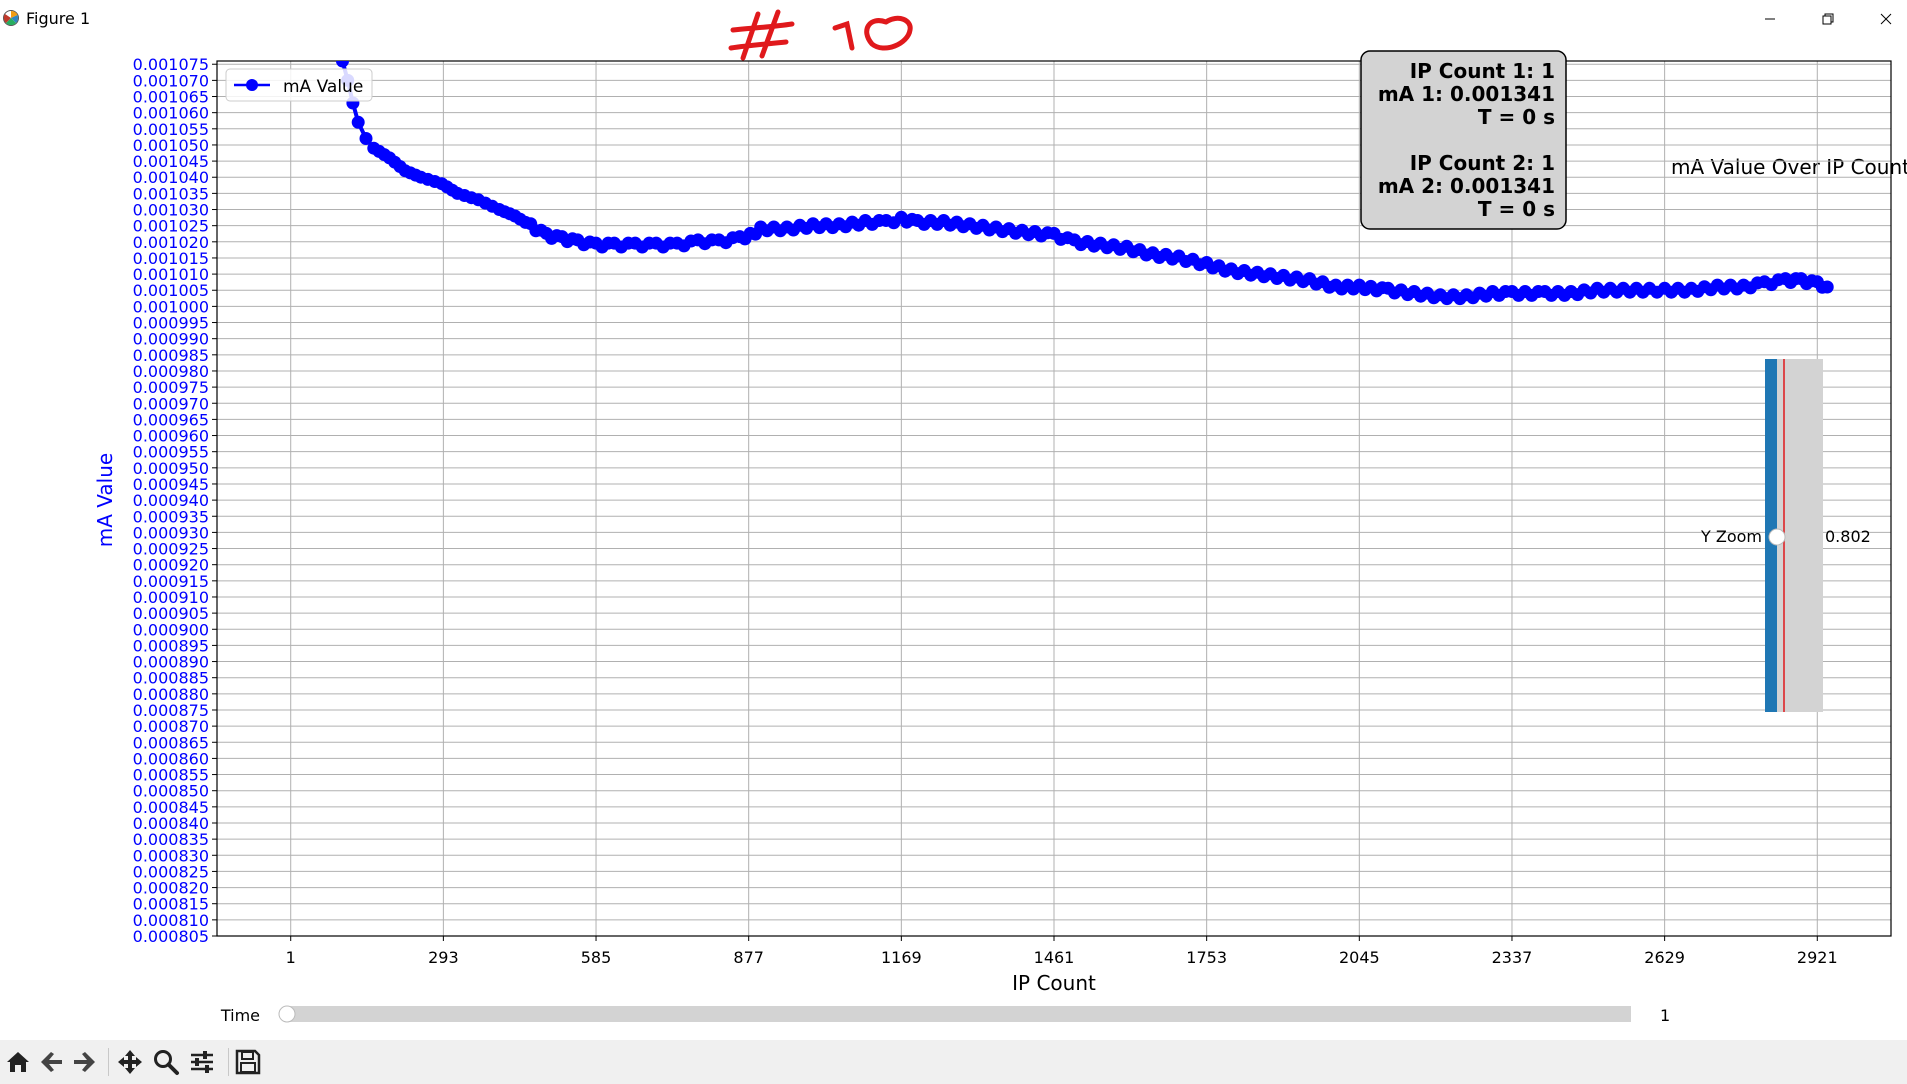  I want to click on chart-title: mA Value Over IP Count, so click(1789, 167).